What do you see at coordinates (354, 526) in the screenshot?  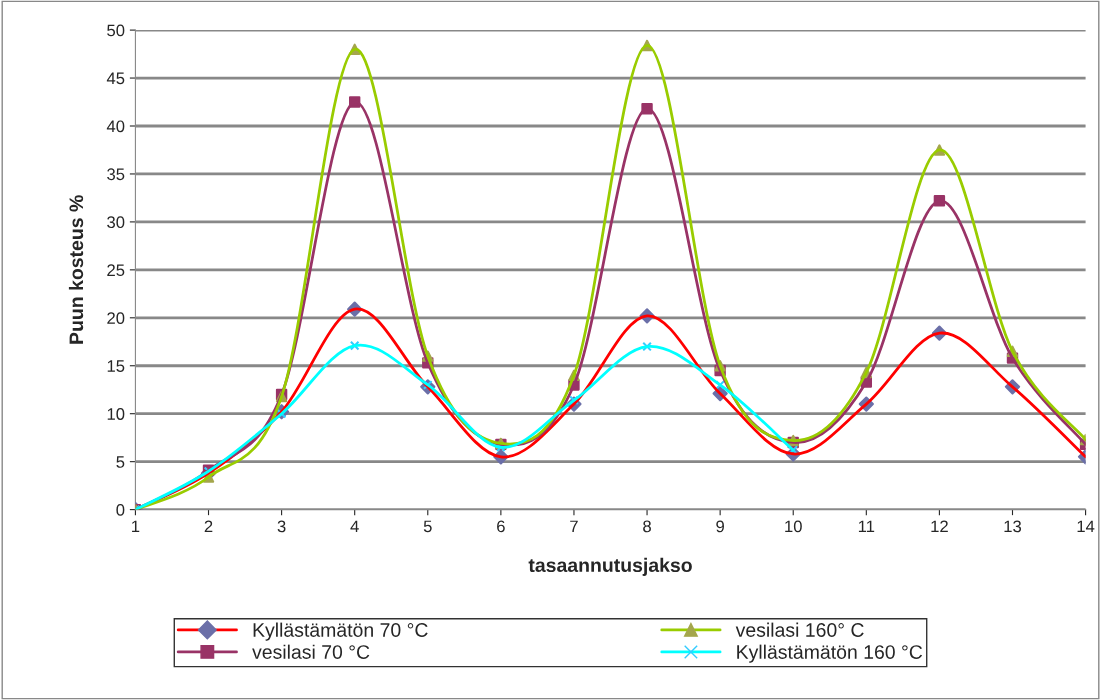 I see `x-tick-label: 4` at bounding box center [354, 526].